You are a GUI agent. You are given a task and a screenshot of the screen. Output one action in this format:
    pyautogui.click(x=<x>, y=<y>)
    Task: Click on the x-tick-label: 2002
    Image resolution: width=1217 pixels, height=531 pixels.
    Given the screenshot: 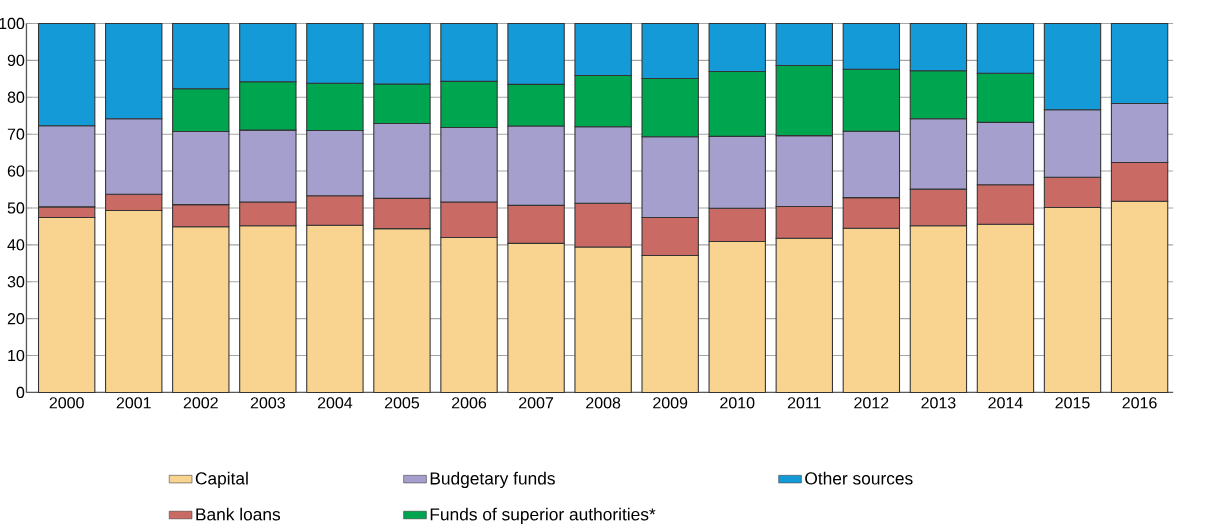 What is the action you would take?
    pyautogui.click(x=200, y=403)
    